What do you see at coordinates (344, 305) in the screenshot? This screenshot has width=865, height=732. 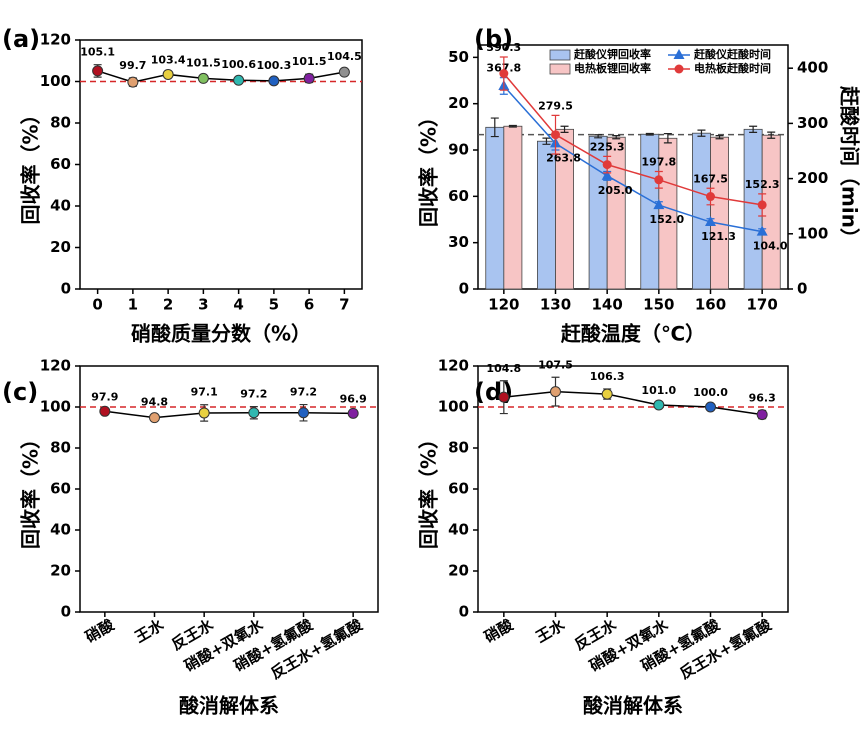 I see `x-tick-label: 7` at bounding box center [344, 305].